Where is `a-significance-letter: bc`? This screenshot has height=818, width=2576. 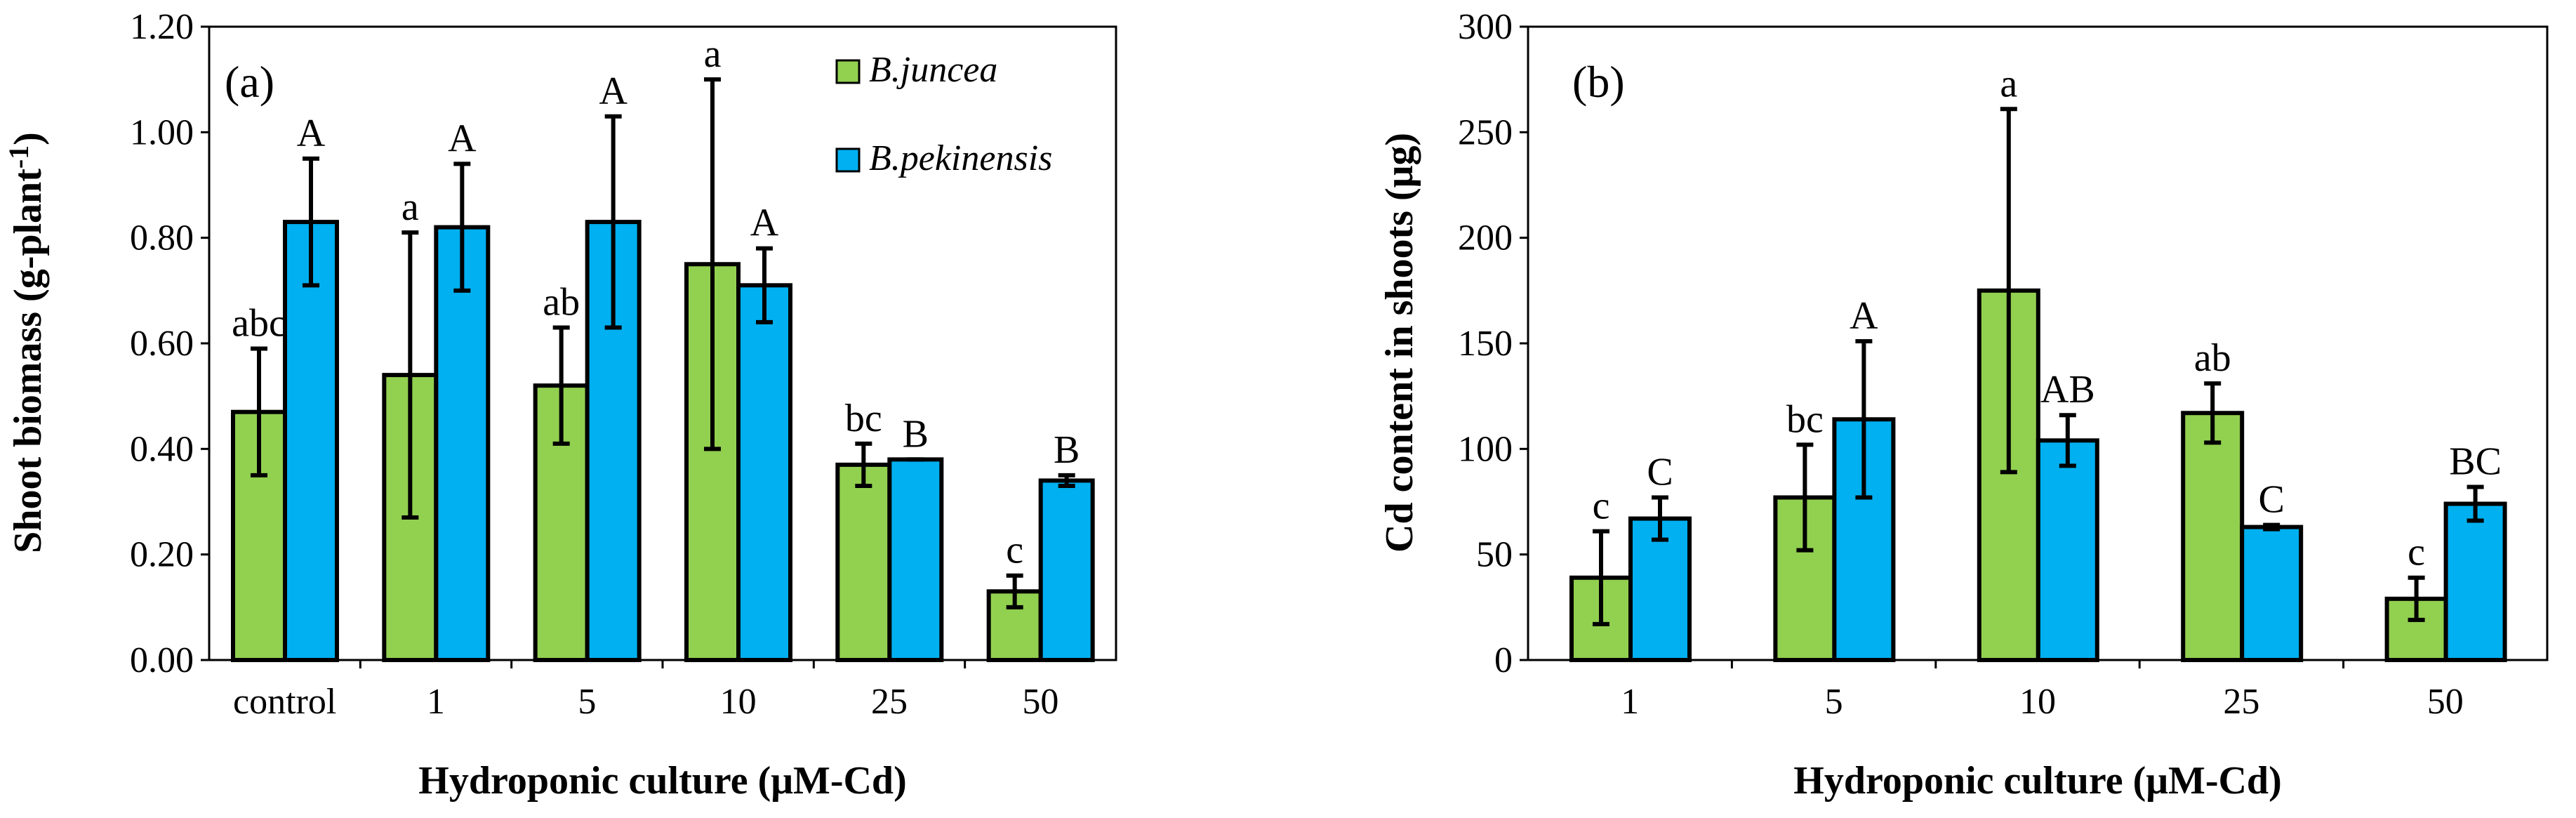 a-significance-letter: bc is located at coordinates (864, 418).